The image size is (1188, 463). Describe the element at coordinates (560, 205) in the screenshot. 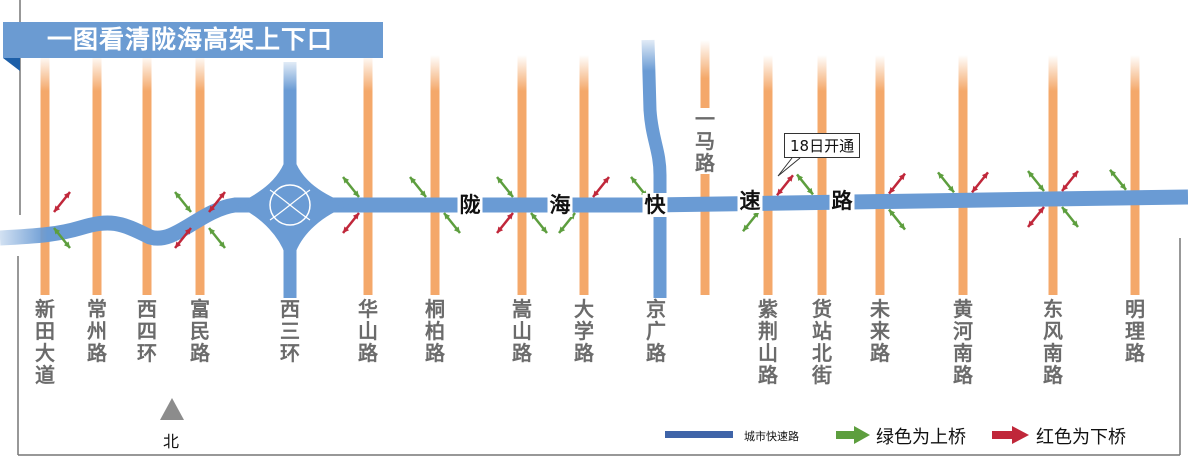

I see `expressway-name-char: 海` at that location.